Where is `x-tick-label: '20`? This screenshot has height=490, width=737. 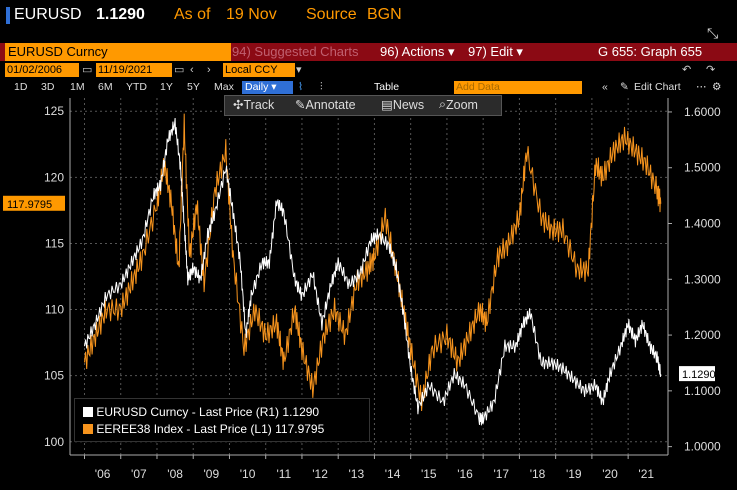
x-tick-label: '20 is located at coordinates (610, 474).